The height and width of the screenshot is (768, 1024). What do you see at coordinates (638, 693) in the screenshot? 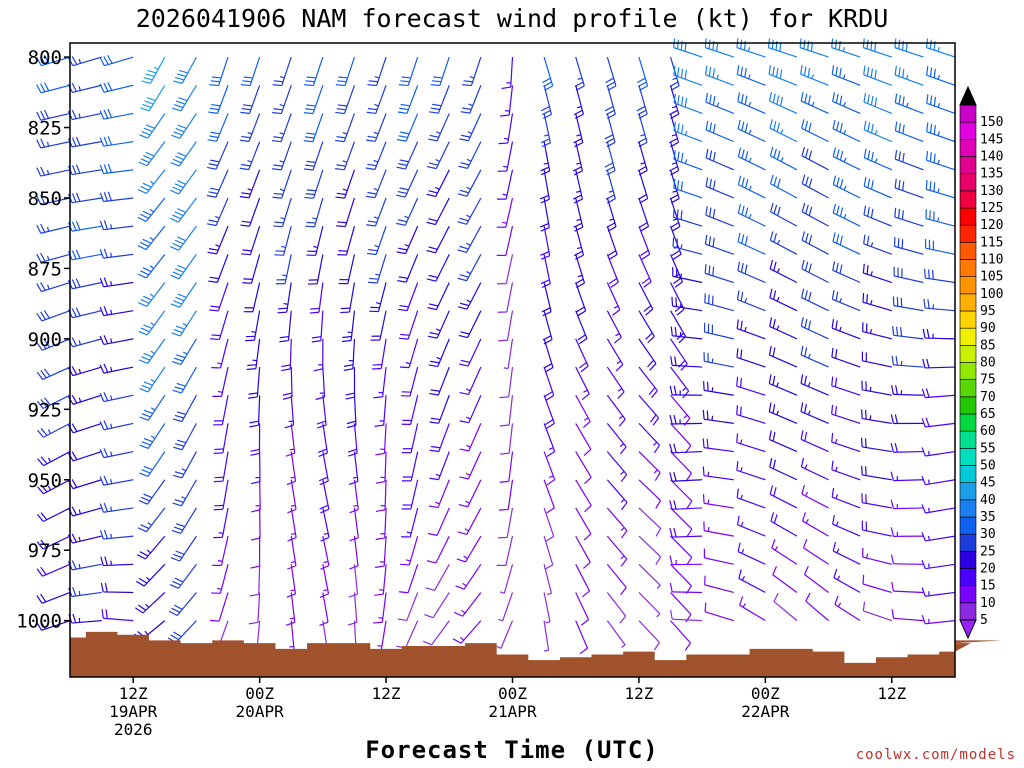
I see `x-tick-label: 12Z` at bounding box center [638, 693].